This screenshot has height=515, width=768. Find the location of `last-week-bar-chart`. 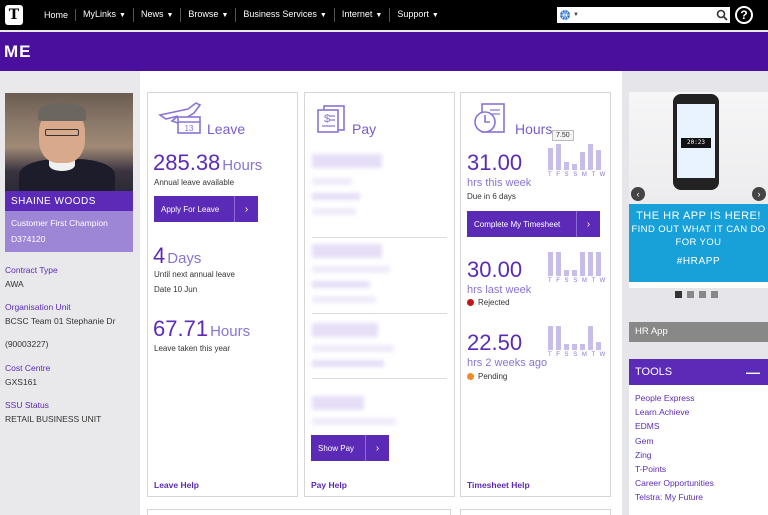

last-week-bar-chart is located at coordinates (575, 265).